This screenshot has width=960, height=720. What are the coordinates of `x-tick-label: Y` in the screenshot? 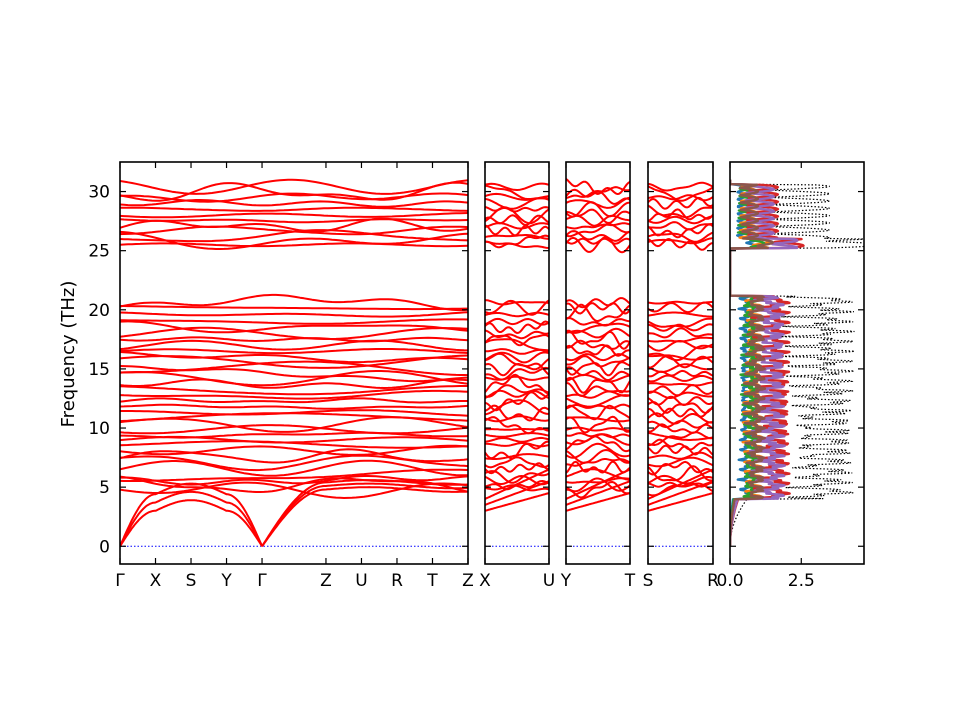 It's located at (566, 581).